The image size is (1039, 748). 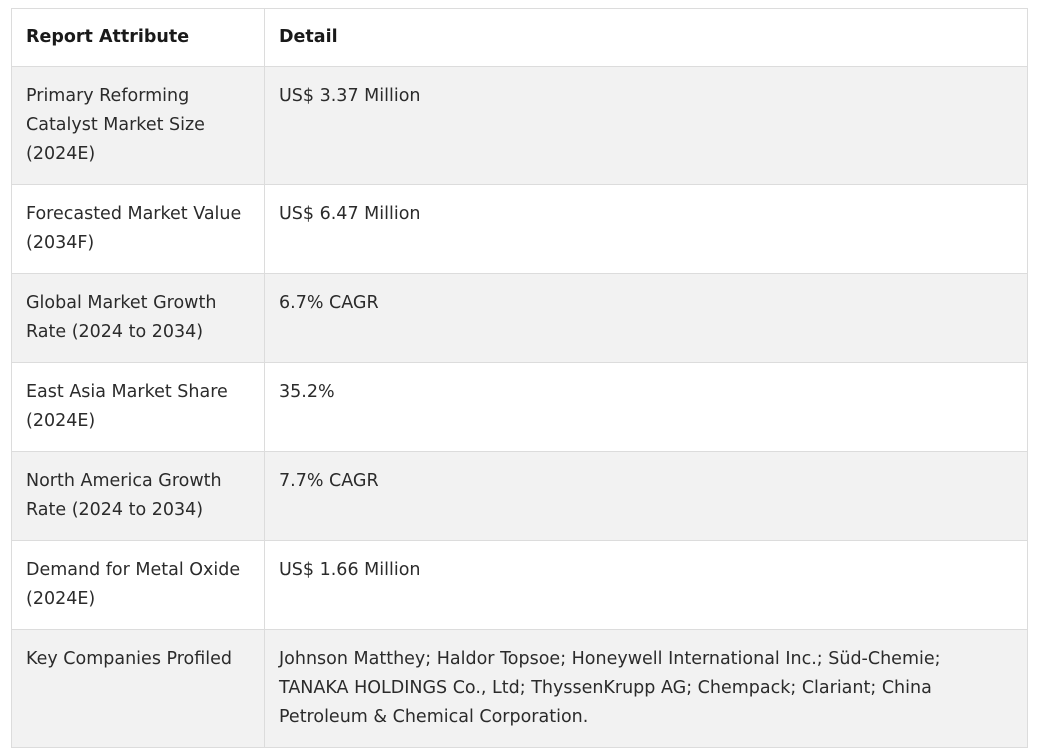 What do you see at coordinates (646, 318) in the screenshot?
I see `detail-cell: 6.7% CAGR` at bounding box center [646, 318].